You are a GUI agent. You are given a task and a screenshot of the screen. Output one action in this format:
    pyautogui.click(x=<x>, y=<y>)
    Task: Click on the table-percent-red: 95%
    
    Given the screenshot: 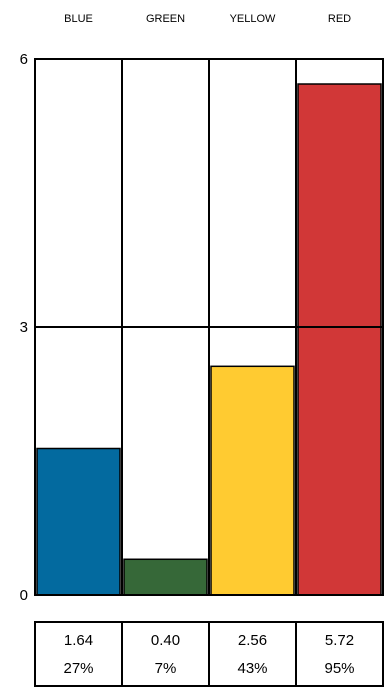 What is the action you would take?
    pyautogui.click(x=339, y=668)
    